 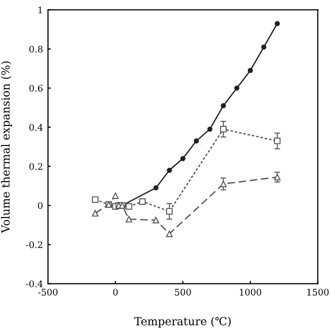 I want to click on y-tick-label: 1, so click(x=40, y=10).